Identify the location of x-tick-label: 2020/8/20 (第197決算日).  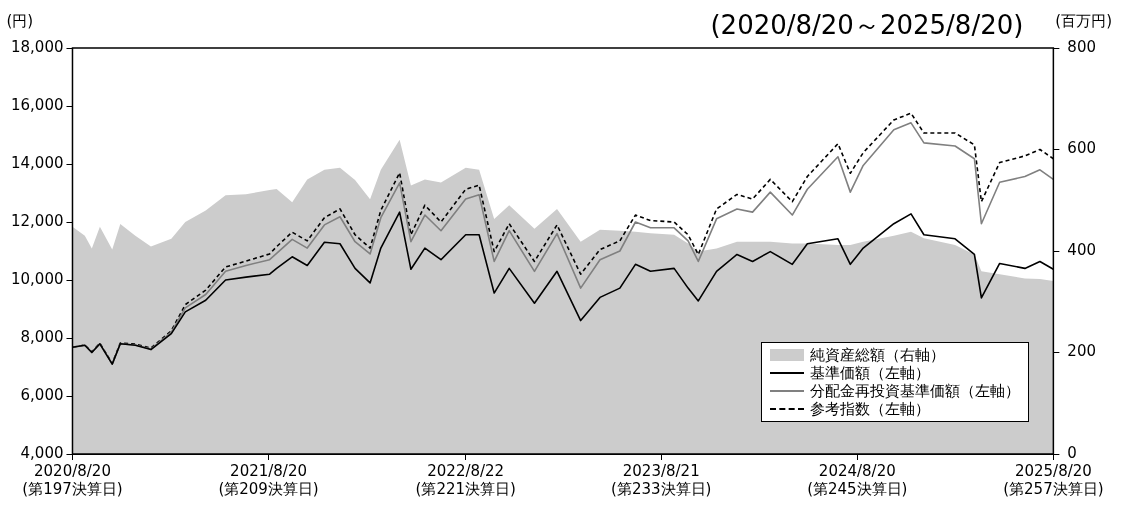
(72, 479).